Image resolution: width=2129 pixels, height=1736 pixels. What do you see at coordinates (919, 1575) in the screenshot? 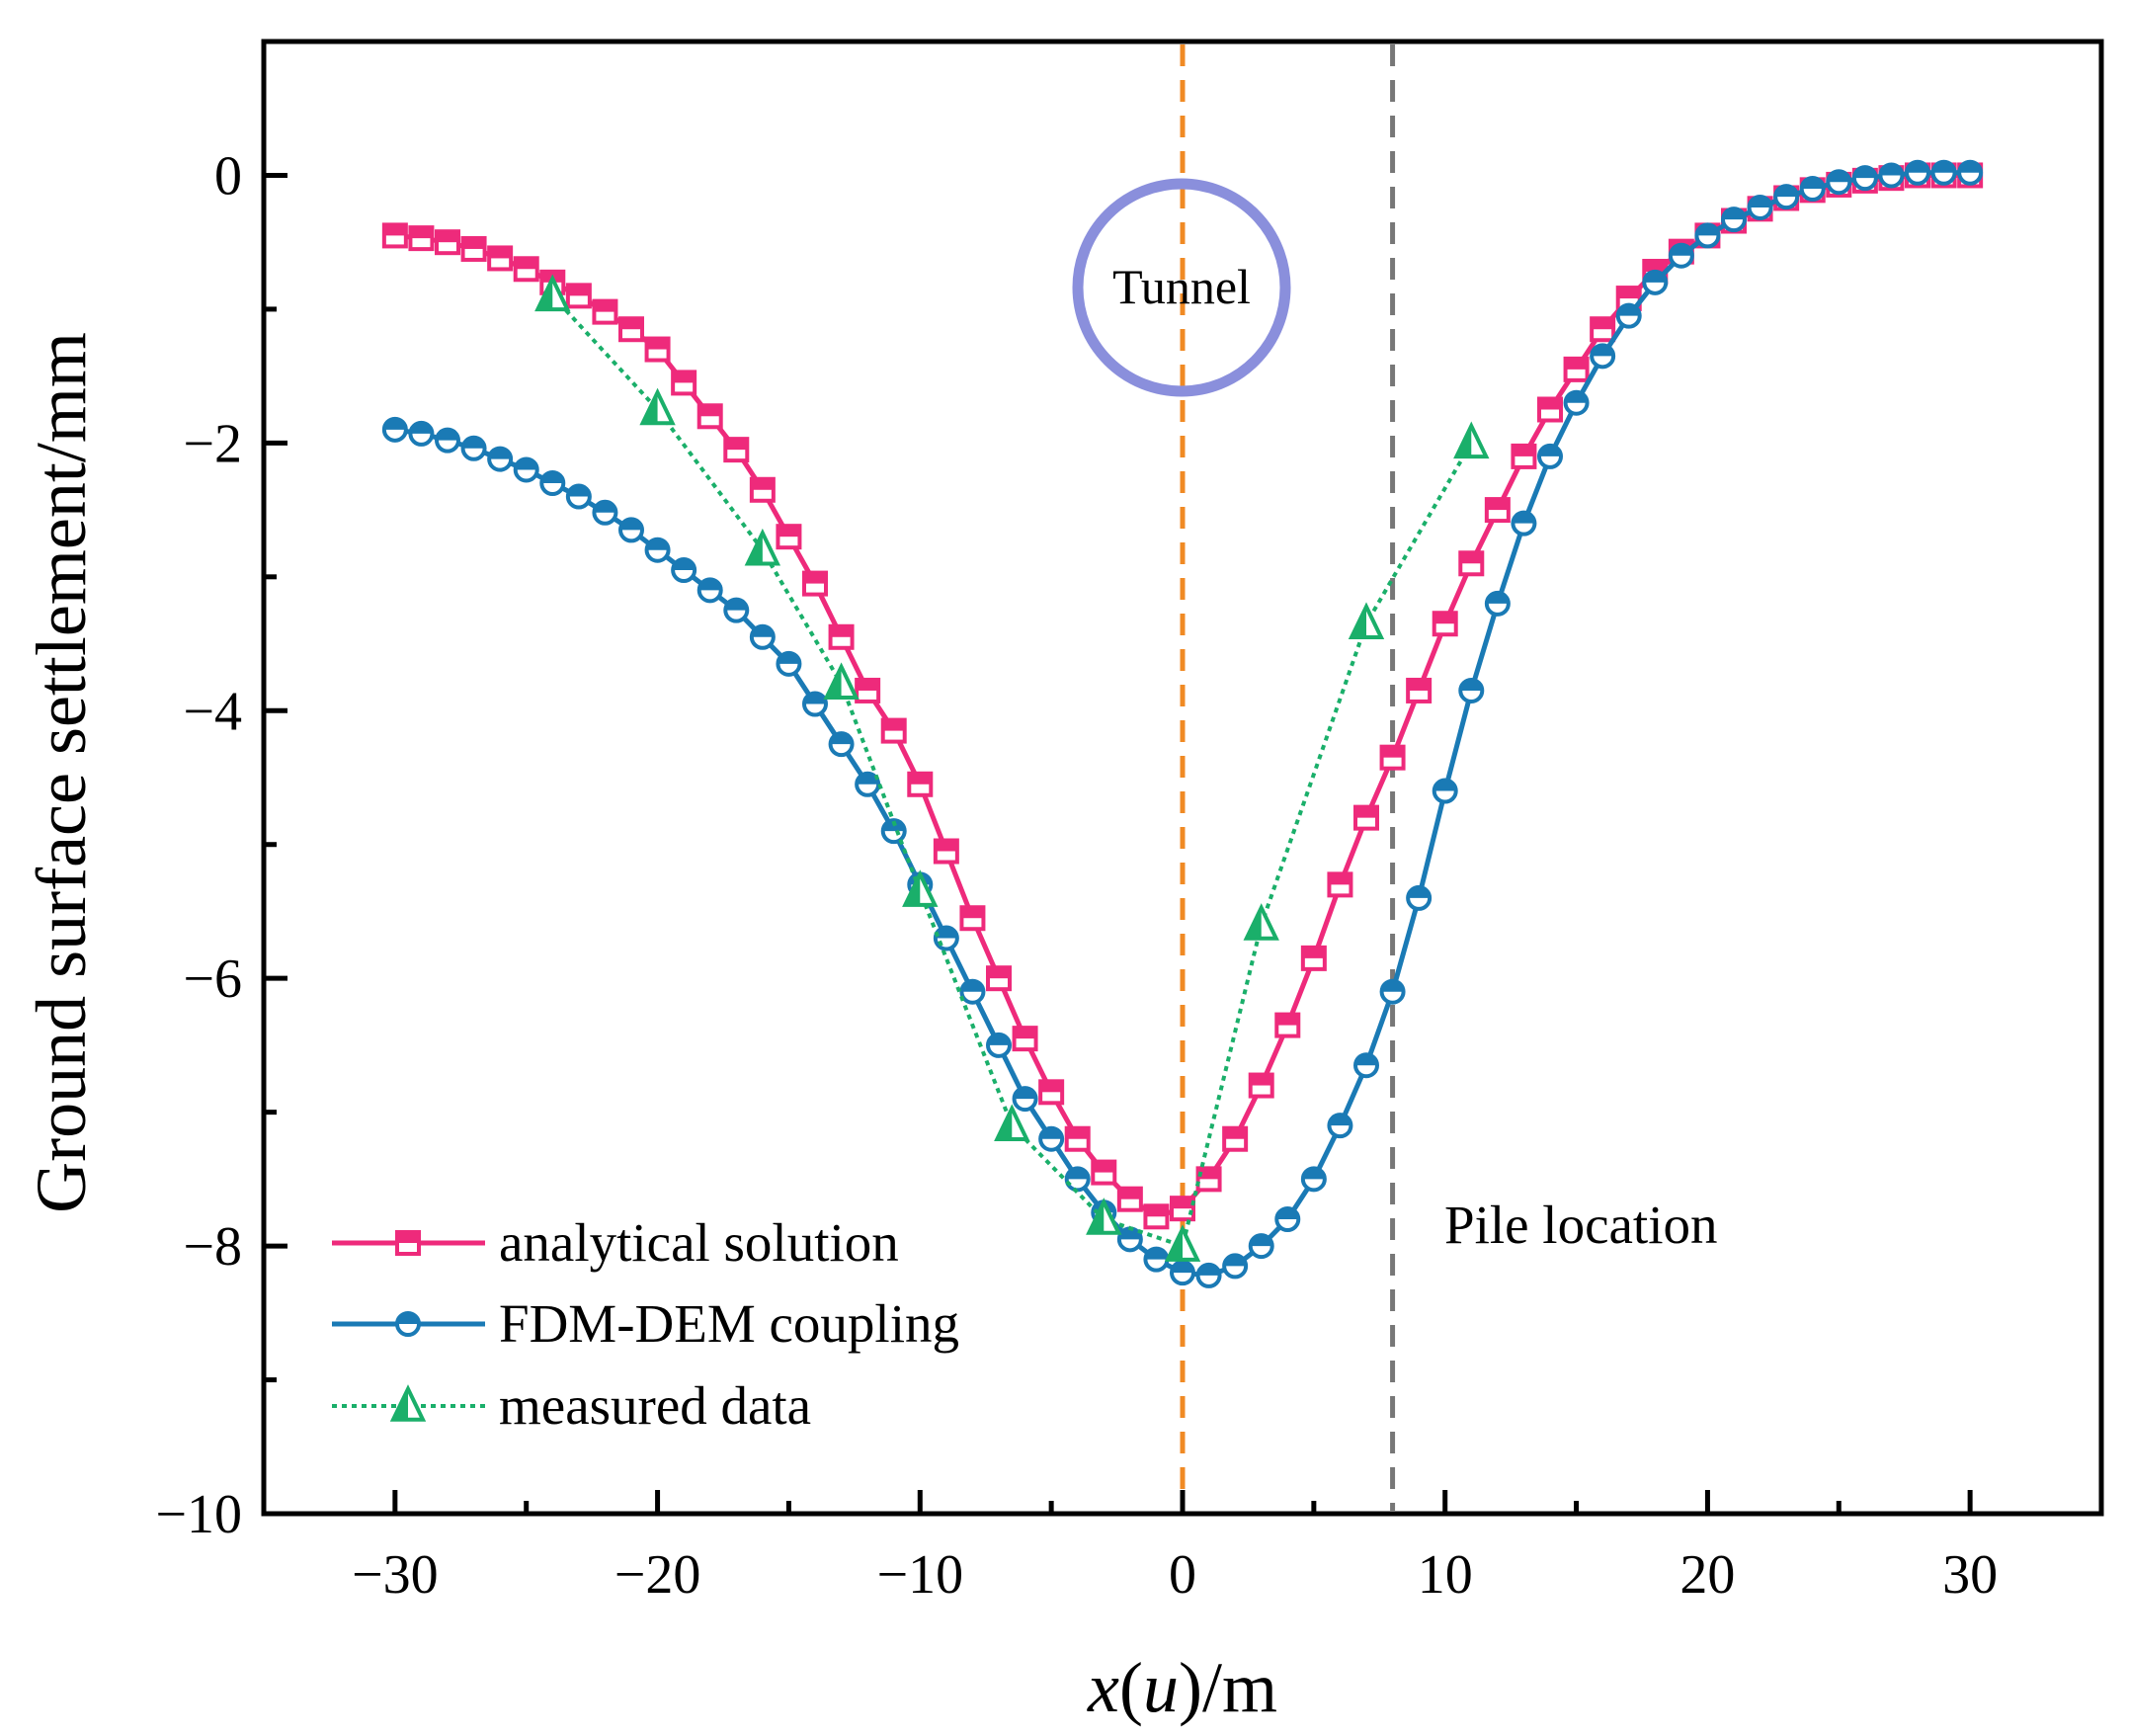
I see `x-tick-label: −10` at bounding box center [919, 1575].